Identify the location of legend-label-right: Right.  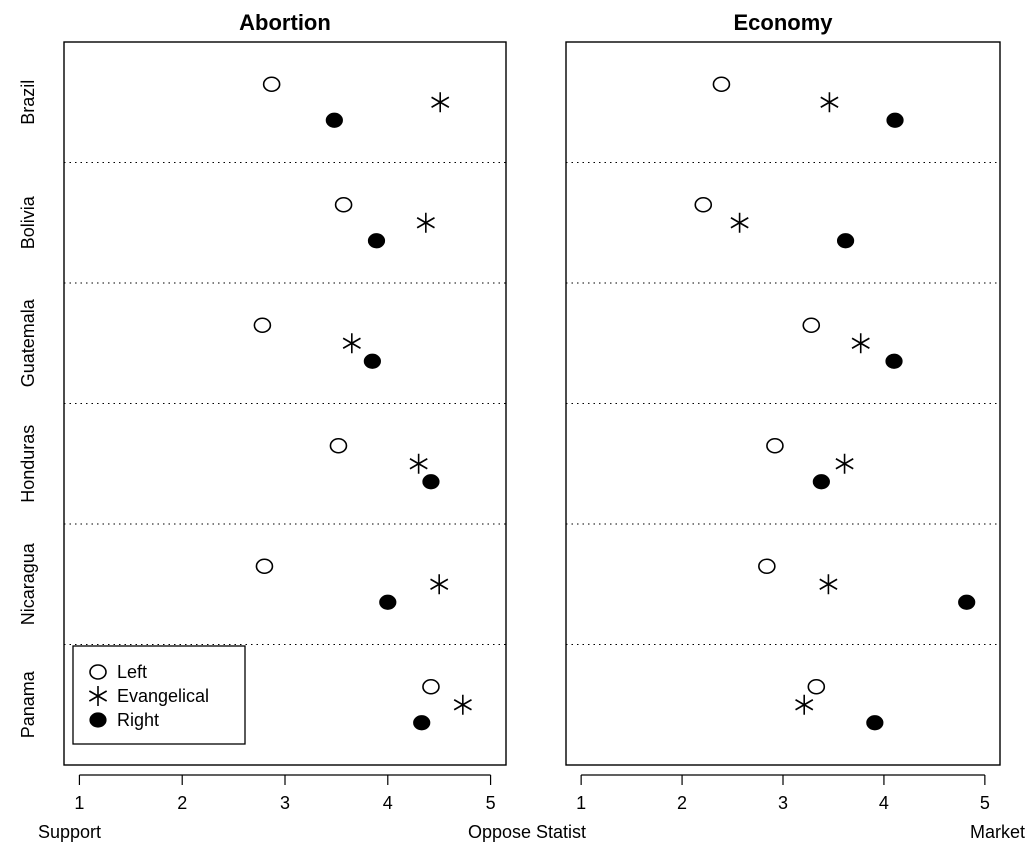
(138, 720).